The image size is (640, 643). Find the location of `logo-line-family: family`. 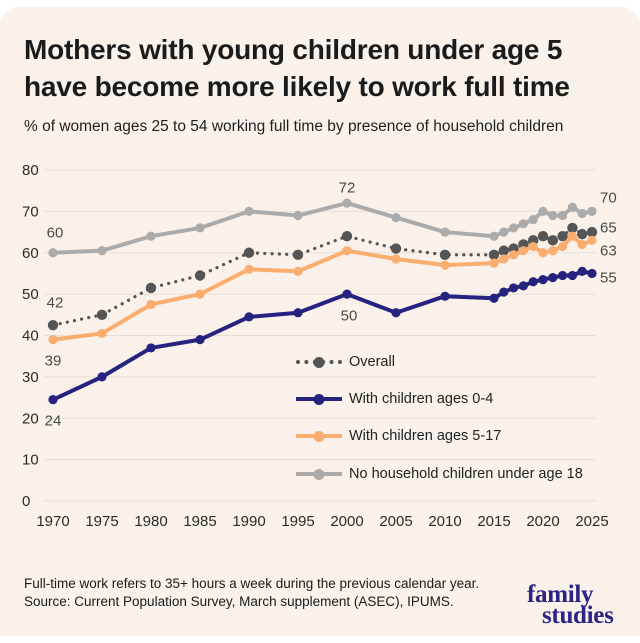

logo-line-family: family is located at coordinates (560, 594).